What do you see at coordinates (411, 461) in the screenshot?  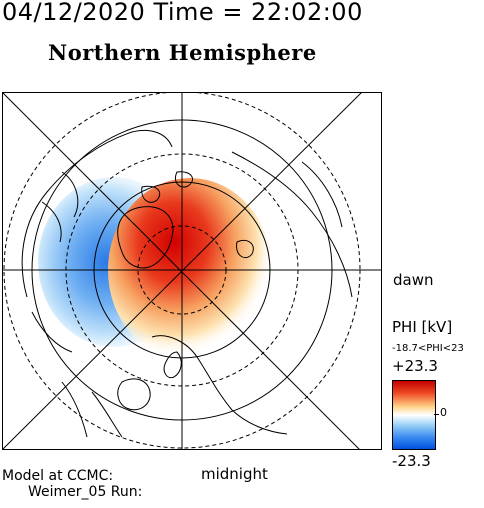 I see `colorbar-min-label: -23.3` at bounding box center [411, 461].